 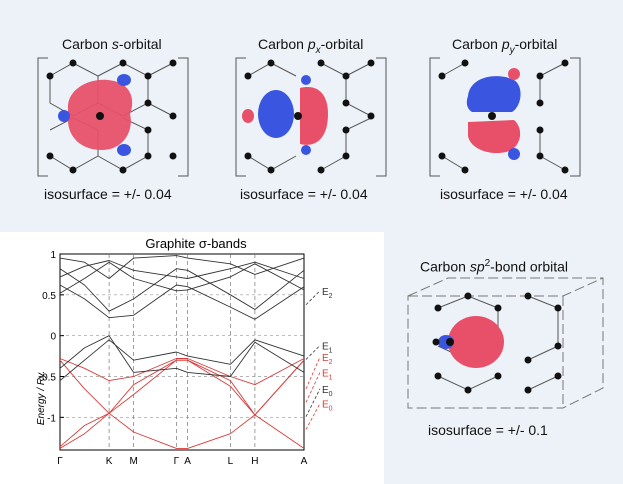 What do you see at coordinates (231, 461) in the screenshot?
I see `x-tick-label: L` at bounding box center [231, 461].